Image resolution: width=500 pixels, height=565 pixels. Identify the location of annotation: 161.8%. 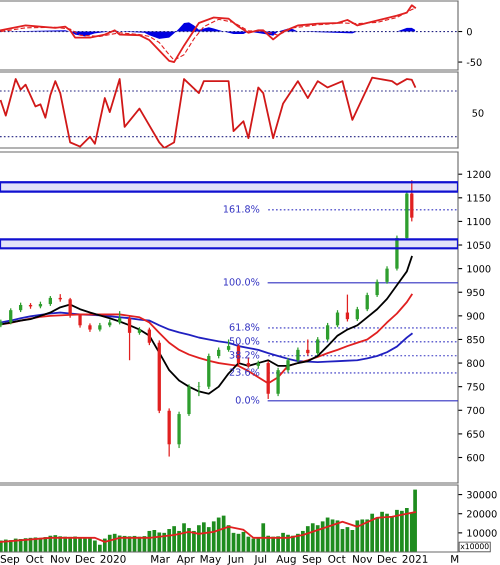
(242, 209).